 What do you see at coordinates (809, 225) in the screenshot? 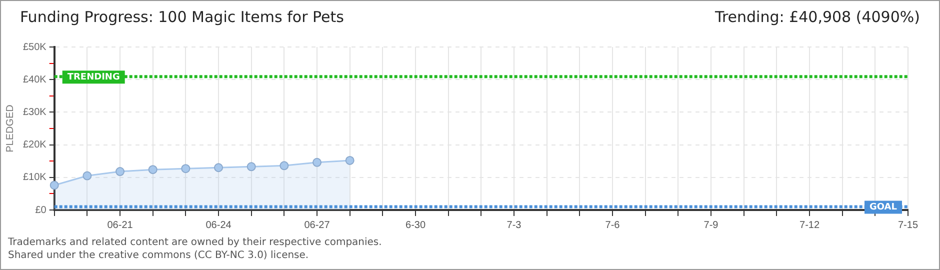
I see `x-tick-label: 7-12` at bounding box center [809, 225].